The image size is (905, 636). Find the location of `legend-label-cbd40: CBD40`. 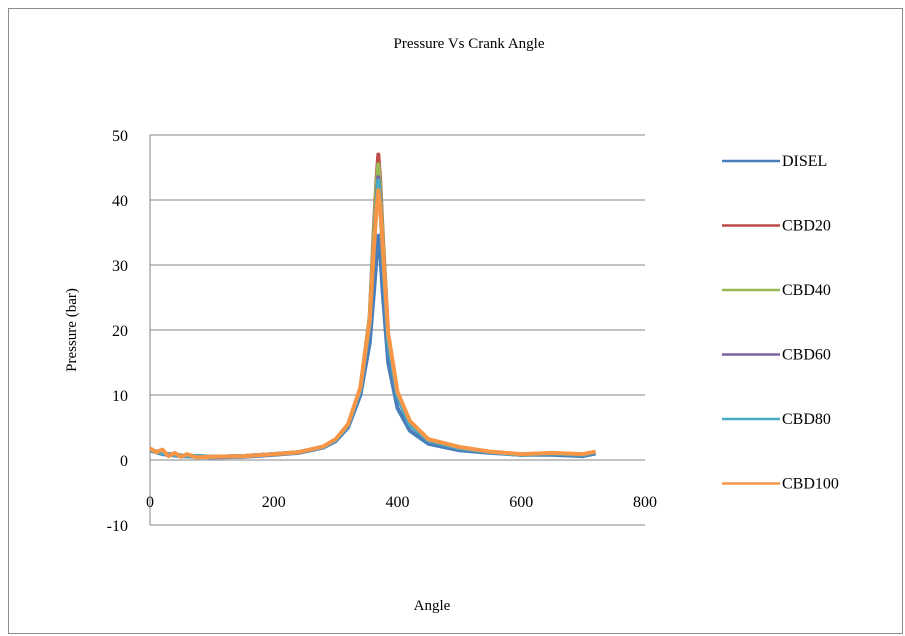

legend-label-cbd40: CBD40 is located at coordinates (806, 290).